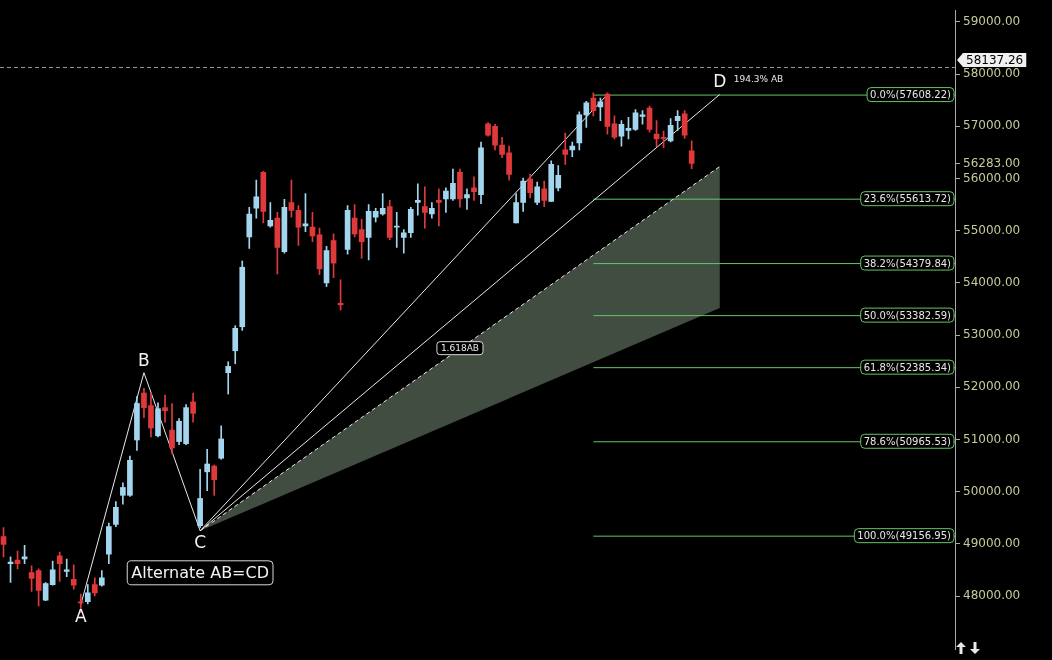 This screenshot has width=1052, height=660. Describe the element at coordinates (907, 441) in the screenshot. I see `ref-line-label: 78.6%(50965.53)` at that location.